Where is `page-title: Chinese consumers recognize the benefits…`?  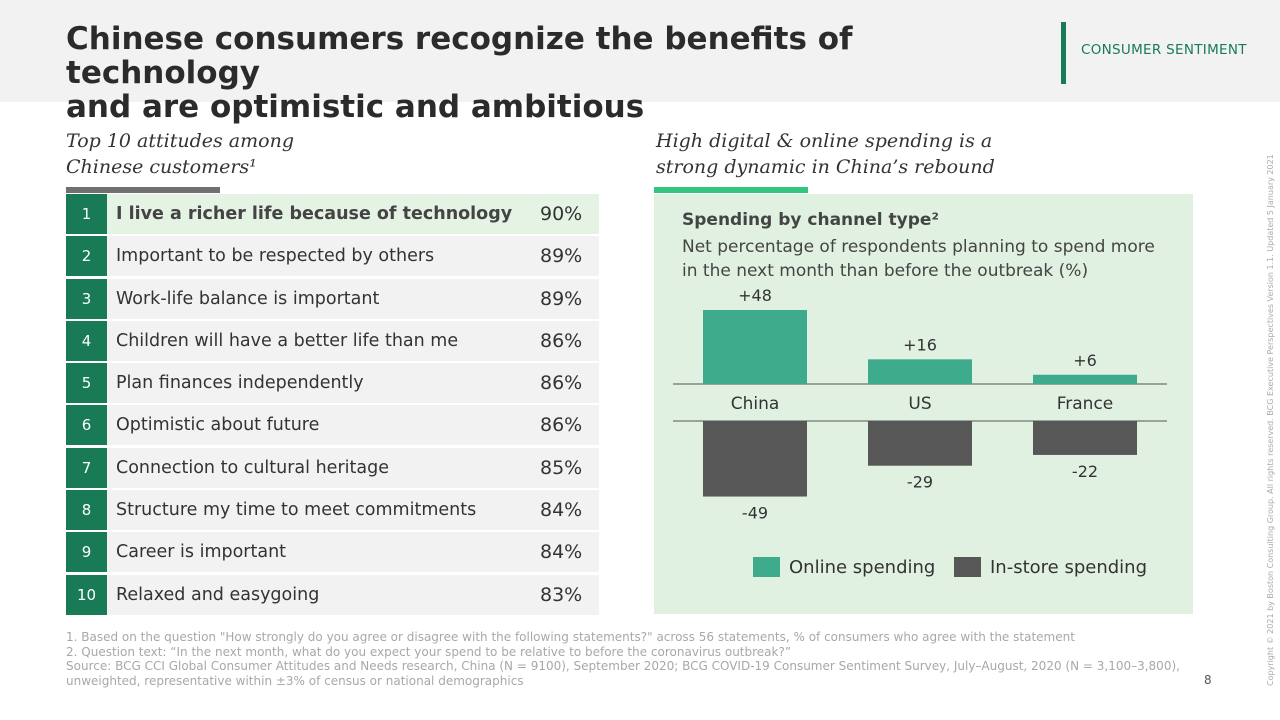
page-title: Chinese consumers recognize the benefits… is located at coordinates (546, 73).